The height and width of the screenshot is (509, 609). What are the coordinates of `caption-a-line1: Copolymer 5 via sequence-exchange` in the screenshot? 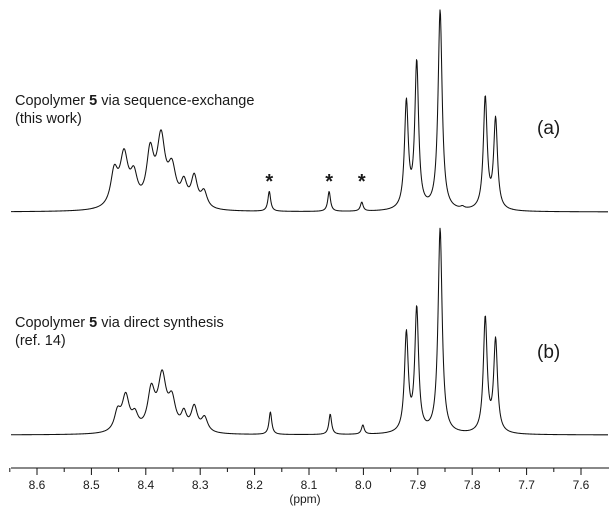 It's located at (134, 101).